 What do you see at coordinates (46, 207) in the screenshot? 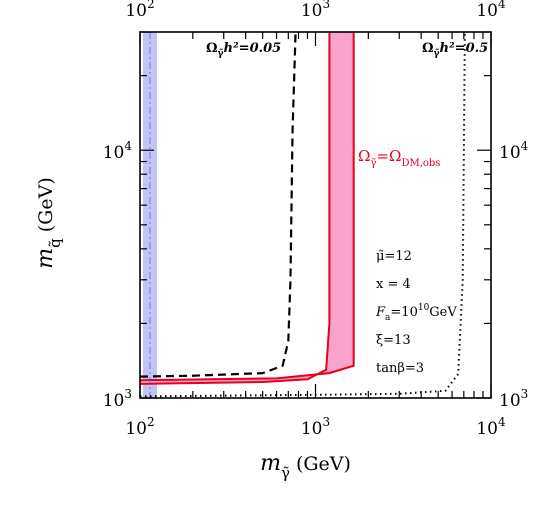
I see `y-axis-unit: (GeV)` at bounding box center [46, 207].